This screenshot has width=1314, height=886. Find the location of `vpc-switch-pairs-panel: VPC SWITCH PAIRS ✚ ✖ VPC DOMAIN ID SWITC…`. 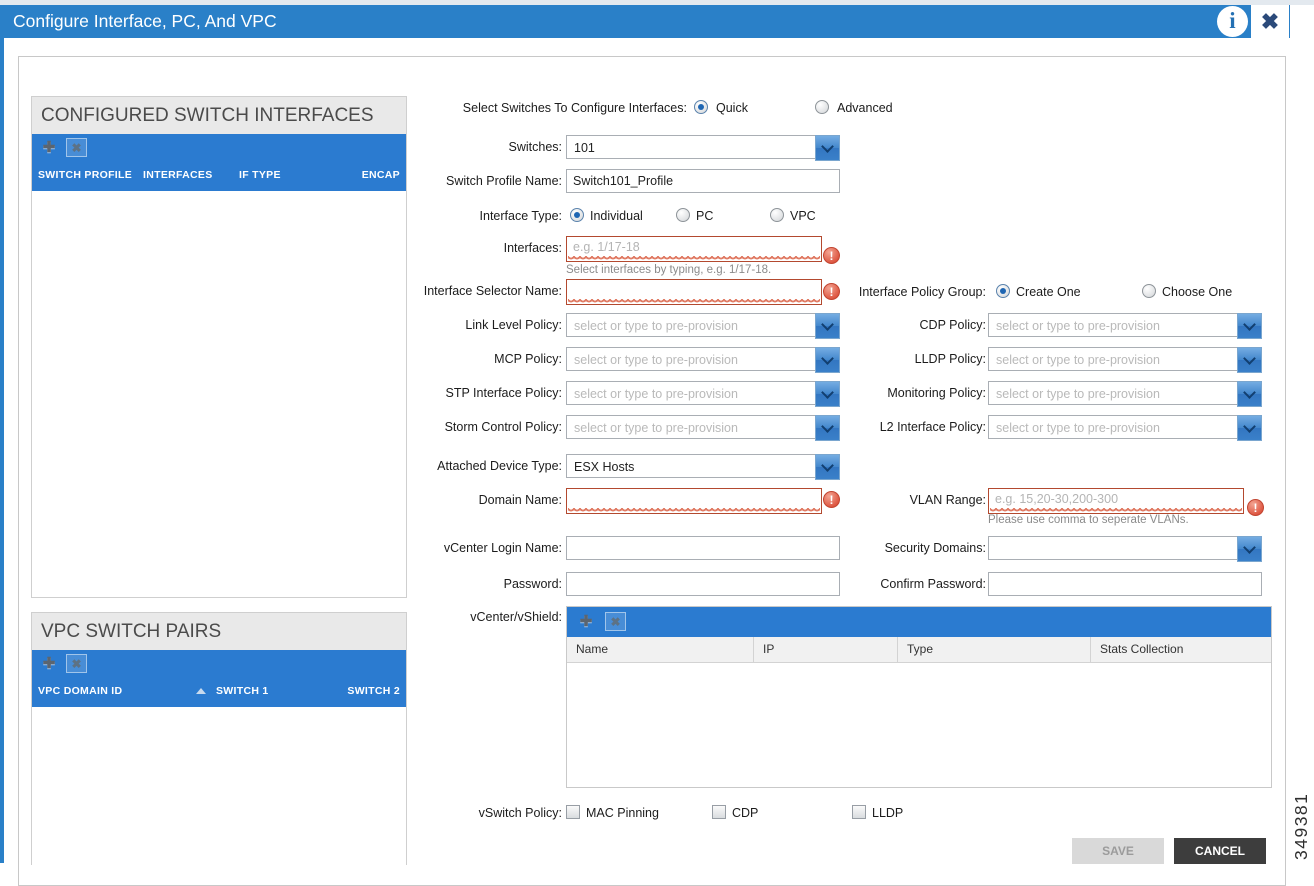

vpc-switch-pairs-panel: VPC SWITCH PAIRS ✚ ✖ VPC DOMAIN ID SWITC… is located at coordinates (219, 738).